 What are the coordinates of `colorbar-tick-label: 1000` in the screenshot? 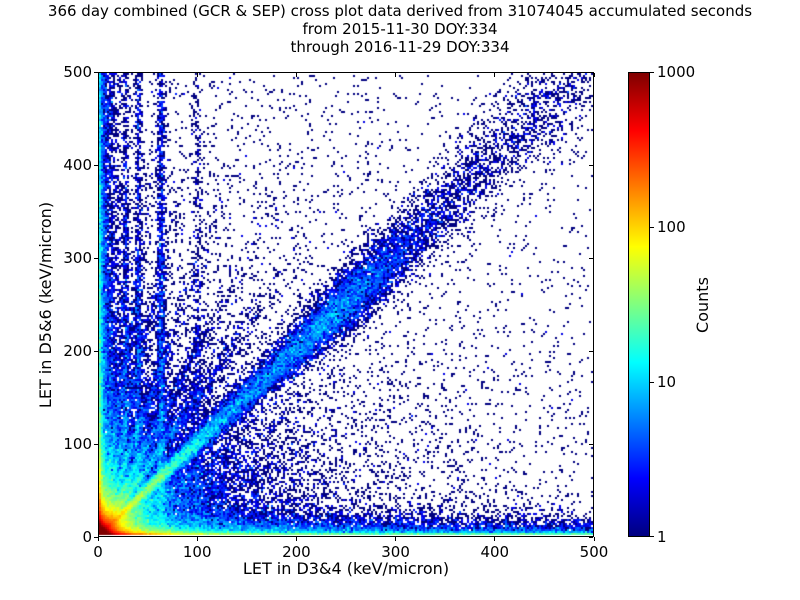 It's located at (676, 72).